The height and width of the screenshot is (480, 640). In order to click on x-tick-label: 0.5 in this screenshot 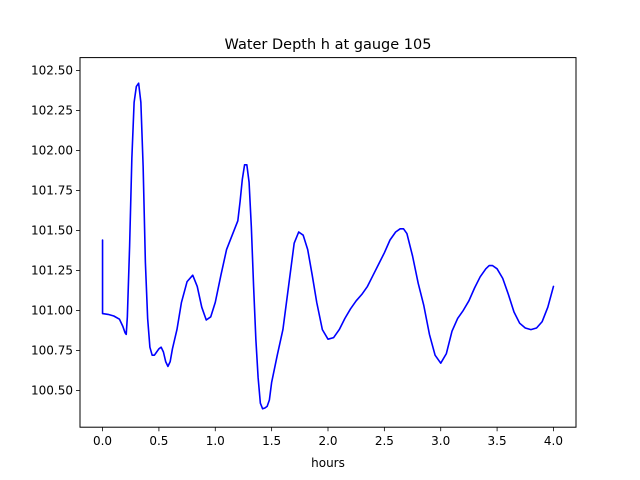, I will do `click(158, 441)`.